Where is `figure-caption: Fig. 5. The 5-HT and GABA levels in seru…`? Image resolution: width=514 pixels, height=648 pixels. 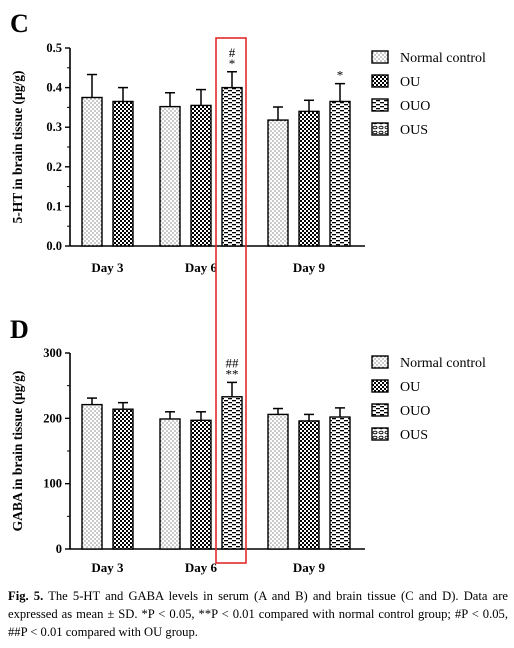
figure-caption: Fig. 5. The 5-HT and GABA levels in seru… is located at coordinates (258, 614).